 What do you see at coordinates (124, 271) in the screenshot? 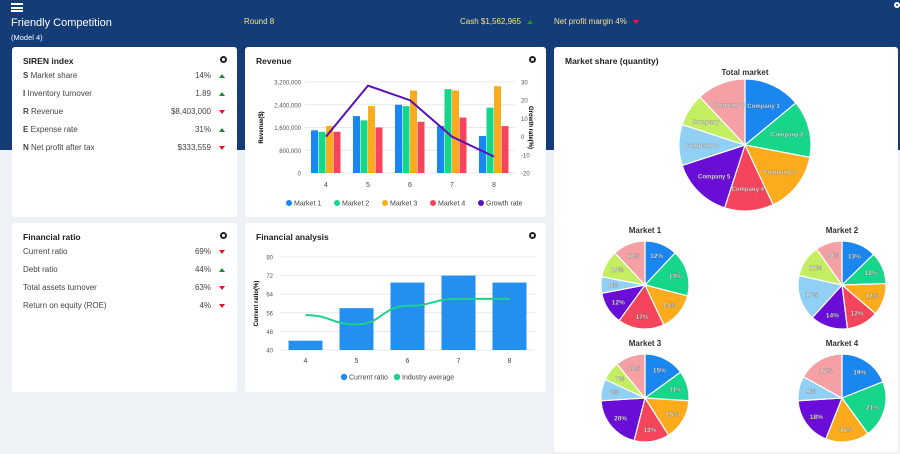
I see `metric-row: Debt ratio 44%` at bounding box center [124, 271].